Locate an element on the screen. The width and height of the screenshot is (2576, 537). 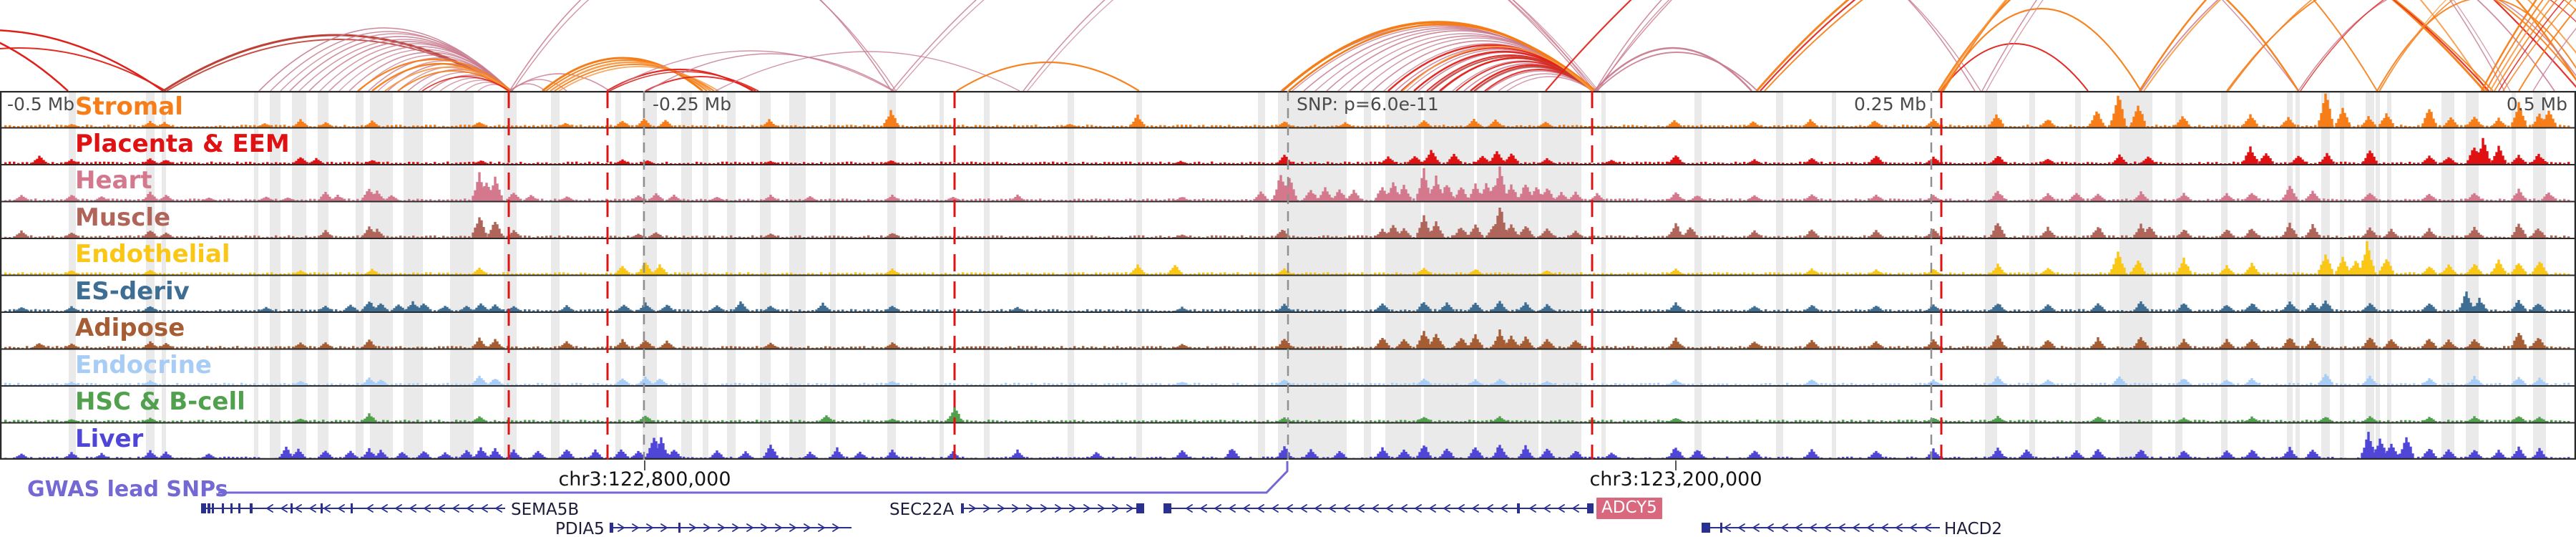
track-label-liver: Liver is located at coordinates (109, 438).